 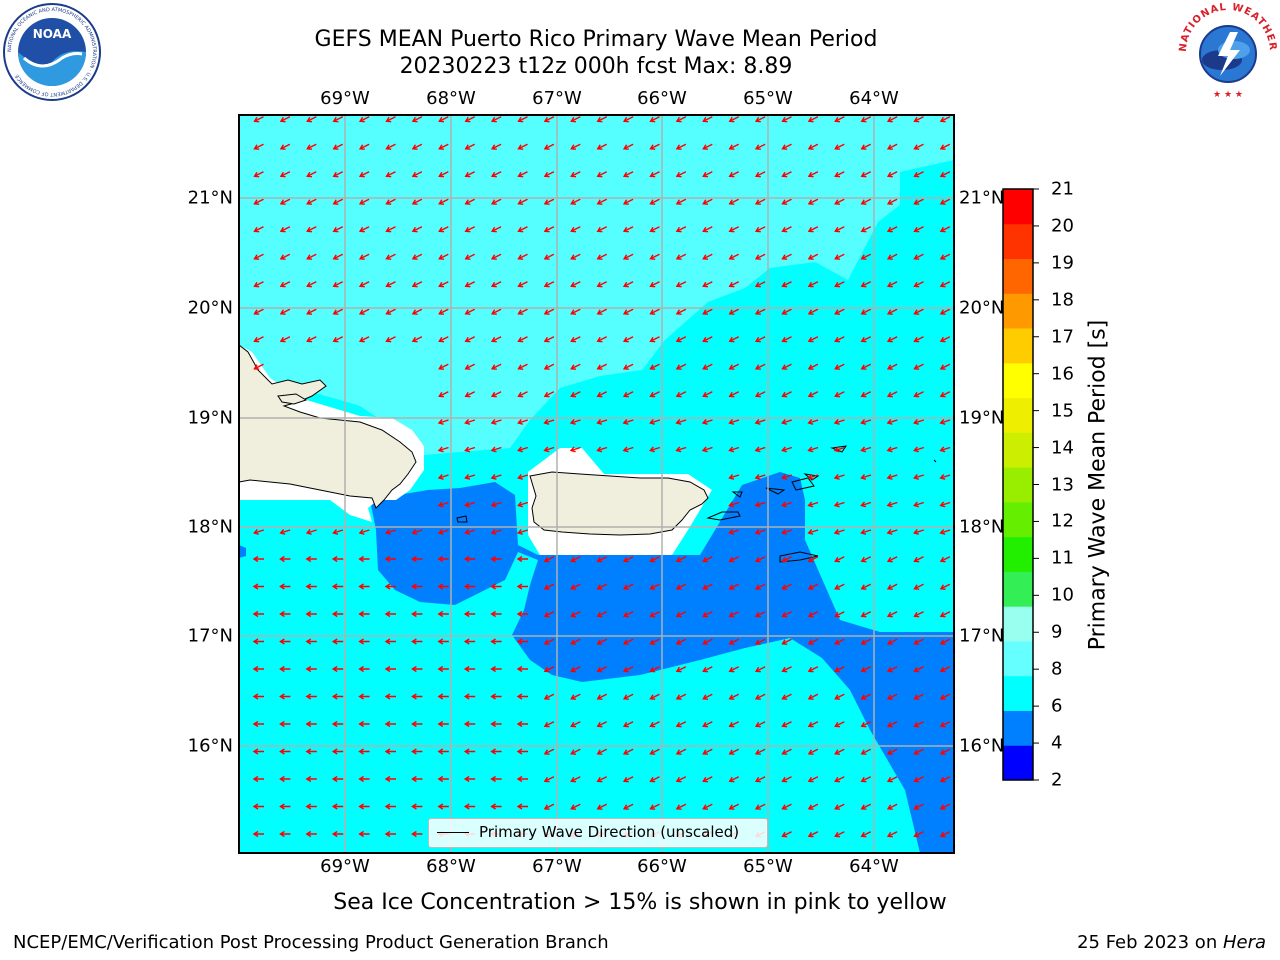 I want to click on colorbar-tick-label: 11, so click(x=1062, y=558).